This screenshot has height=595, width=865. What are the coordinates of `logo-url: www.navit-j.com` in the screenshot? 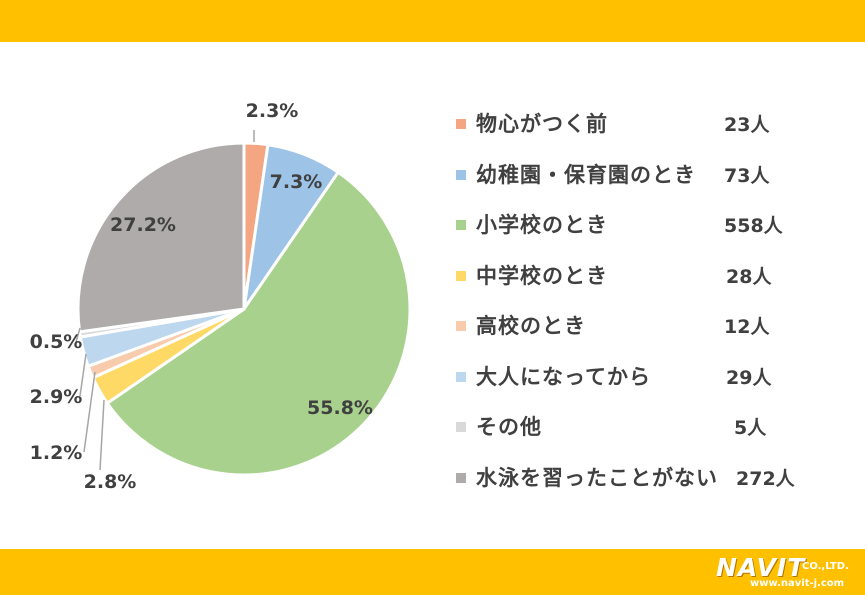 It's located at (797, 583).